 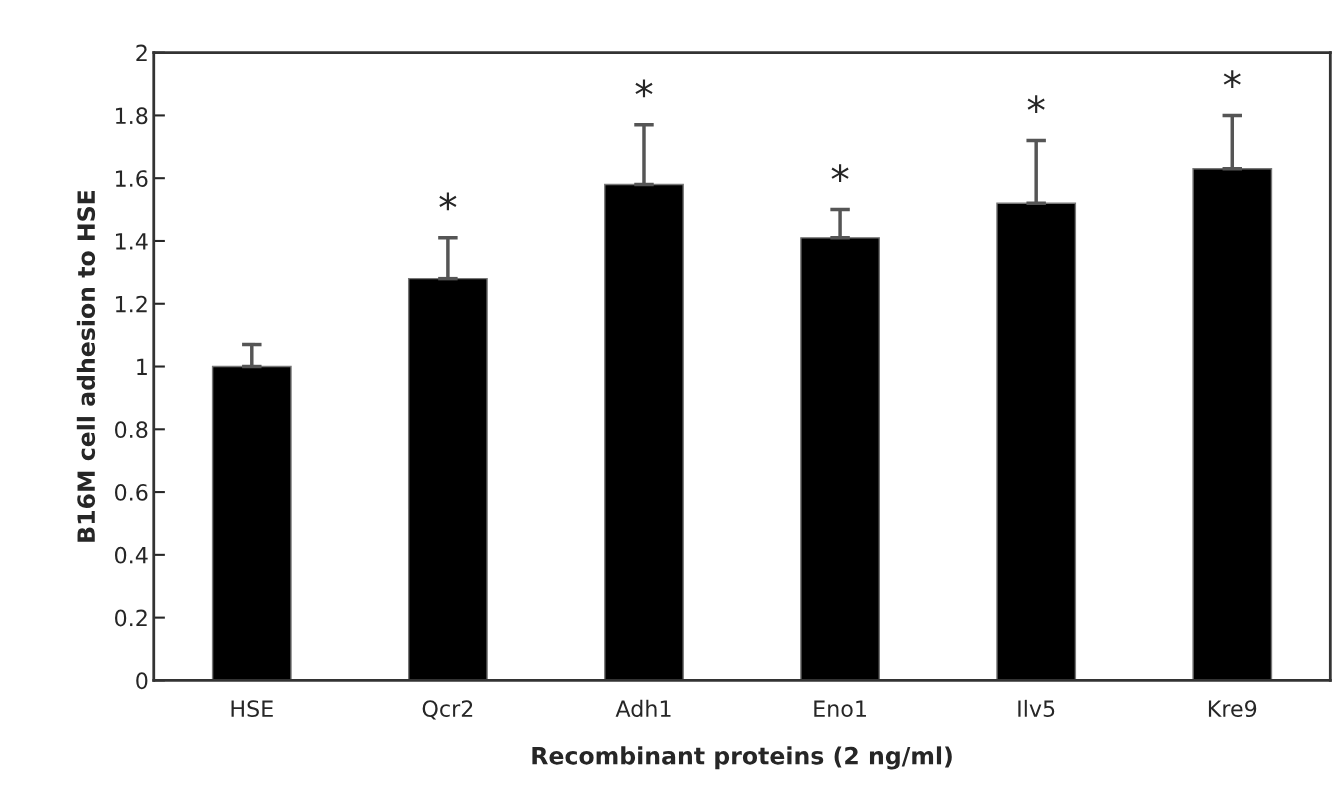 What do you see at coordinates (252, 709) in the screenshot?
I see `x-tick-label: HSE` at bounding box center [252, 709].